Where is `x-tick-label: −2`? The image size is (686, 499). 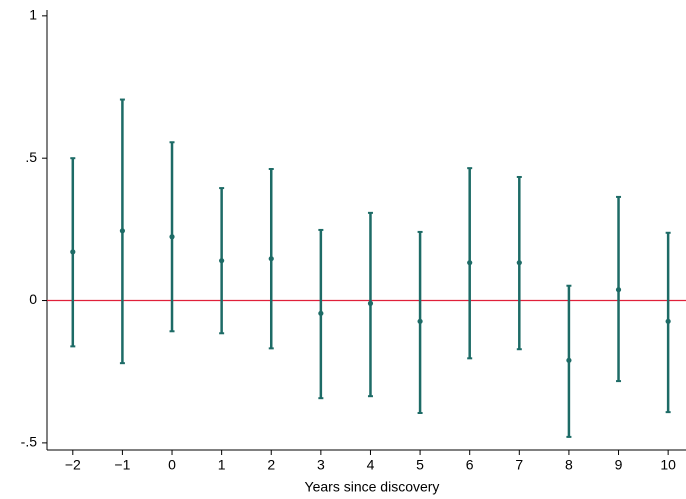 x-tick-label: −2 is located at coordinates (73, 465).